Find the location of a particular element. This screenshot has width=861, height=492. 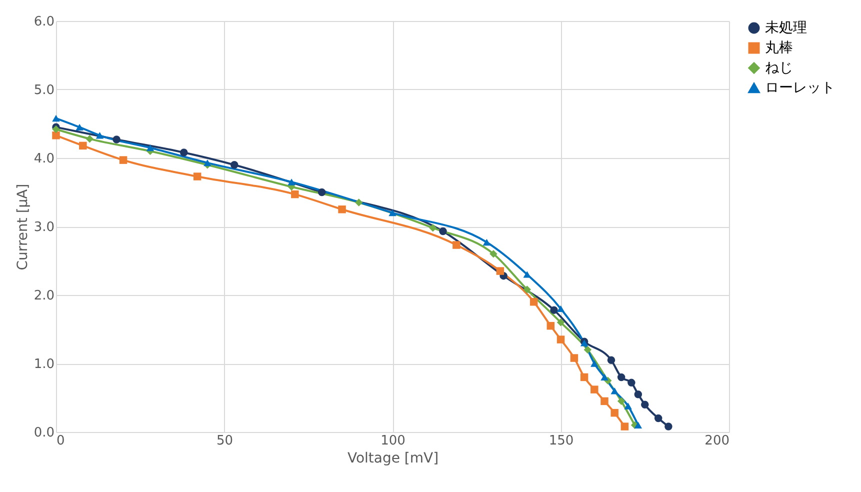

y-tick-label: 3.0 is located at coordinates (44, 227).